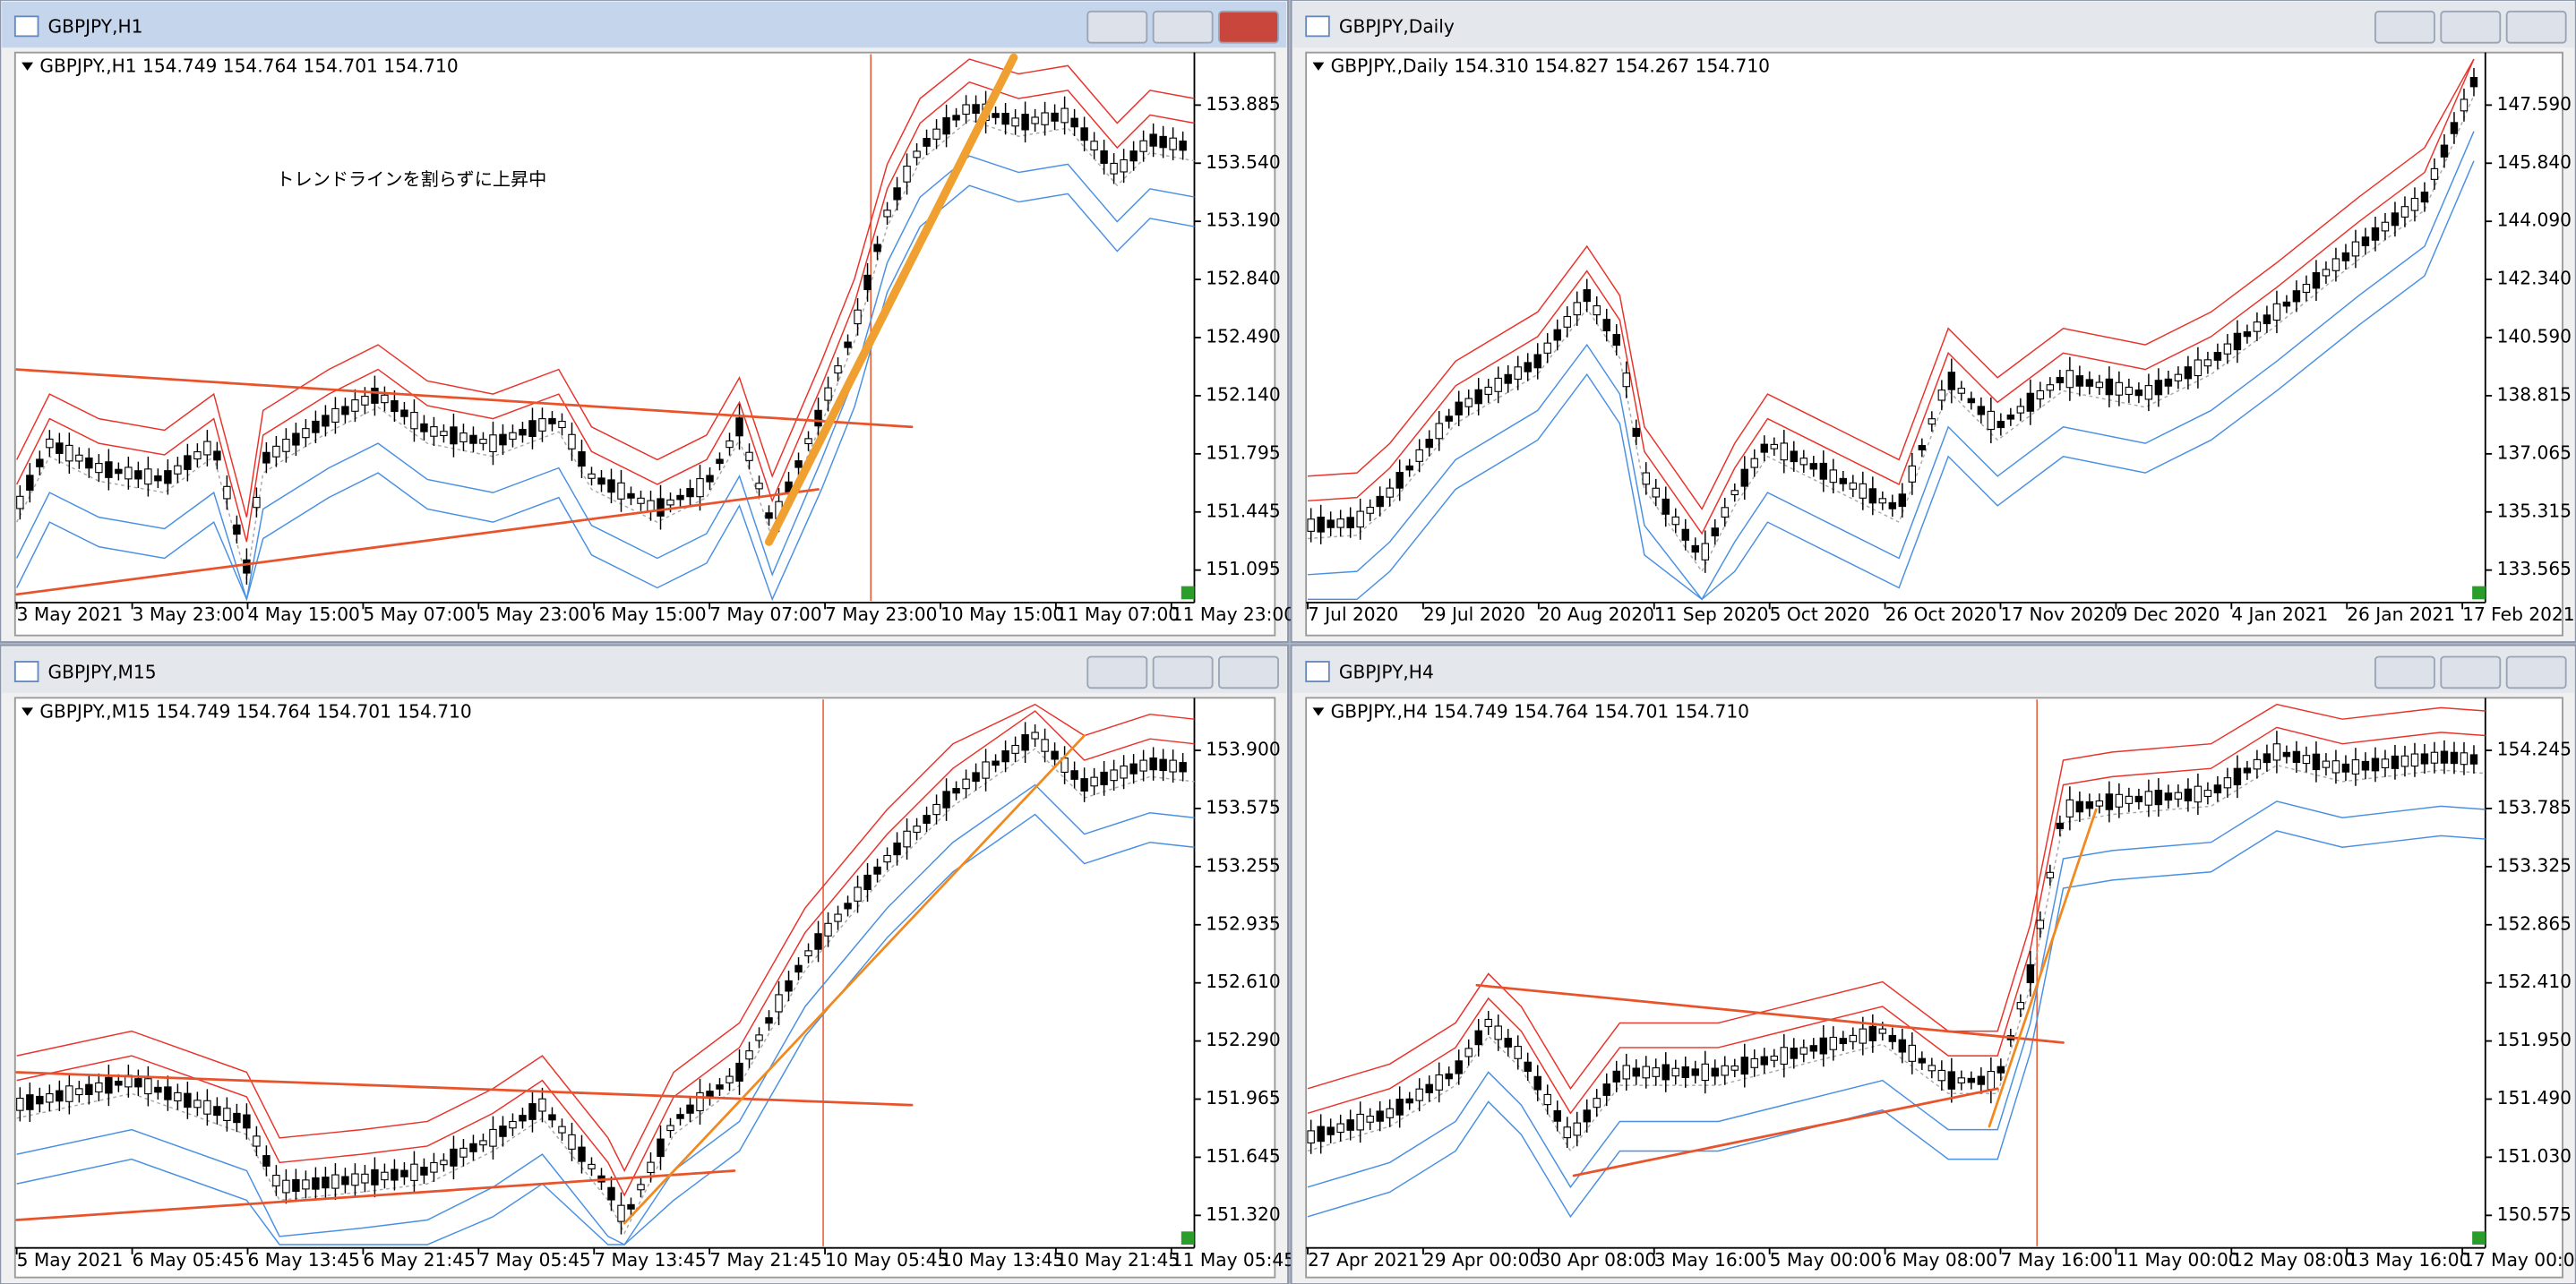 The image size is (2576, 1284). I want to click on time-label: 26 Jan 2021, so click(2401, 614).